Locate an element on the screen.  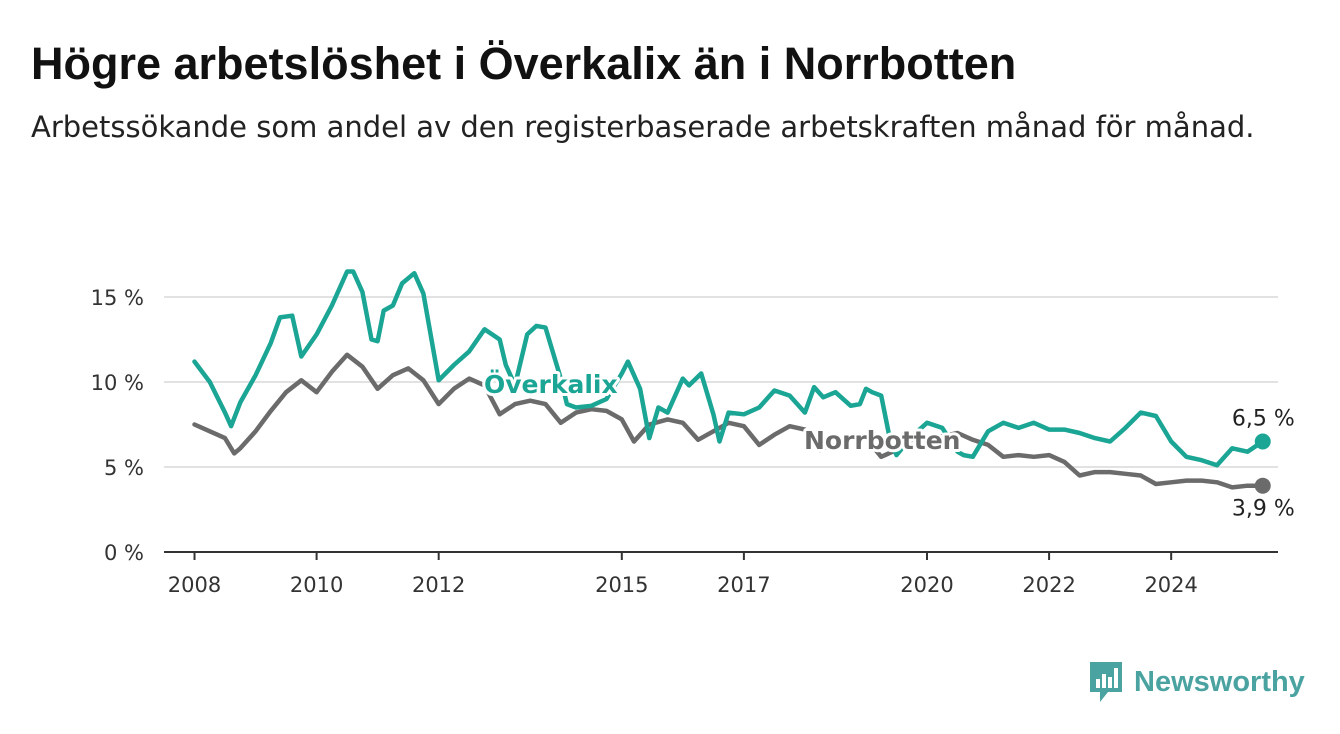
newsworthy-logo-icon is located at coordinates (1106, 682).